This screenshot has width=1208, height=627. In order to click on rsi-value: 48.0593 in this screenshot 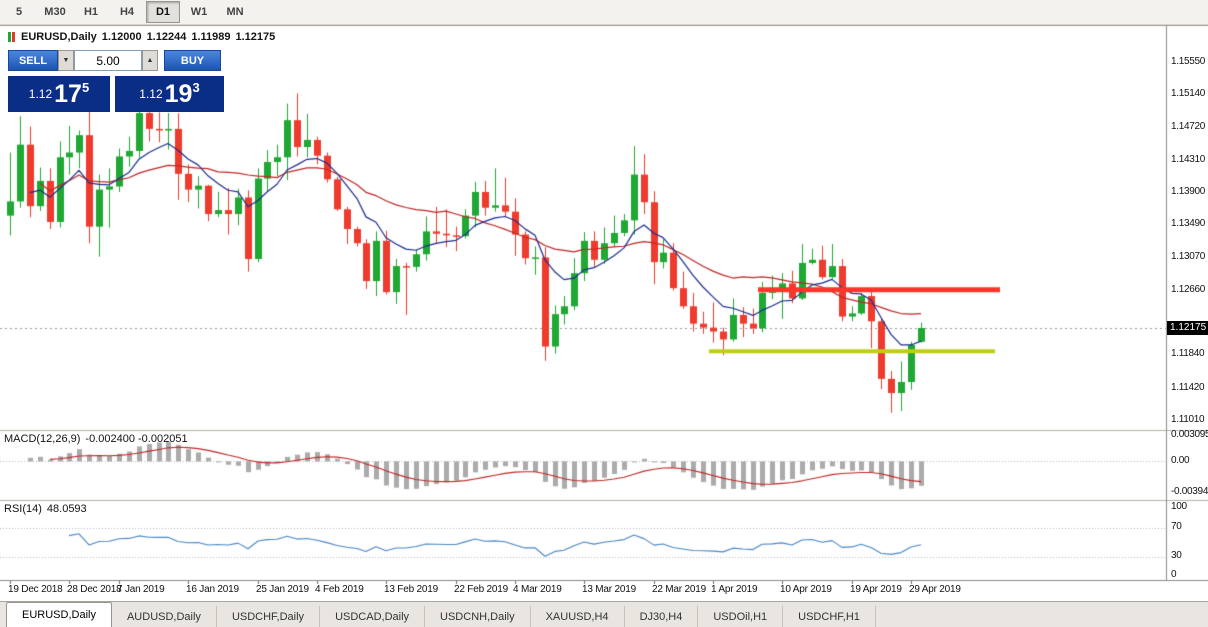, I will do `click(66, 509)`.